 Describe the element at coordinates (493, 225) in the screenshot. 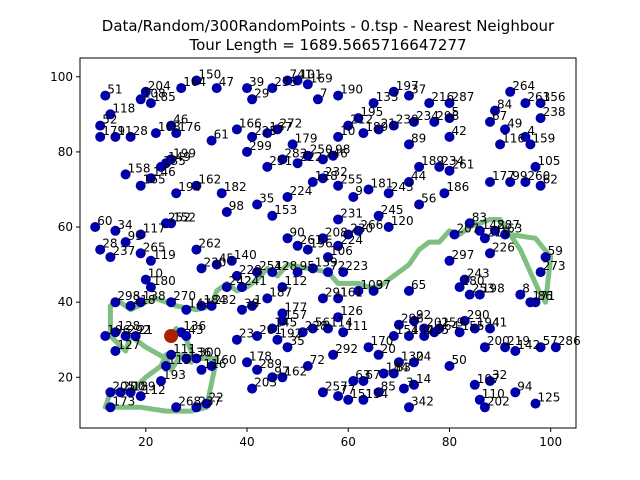

I see `node-label: 148` at that location.